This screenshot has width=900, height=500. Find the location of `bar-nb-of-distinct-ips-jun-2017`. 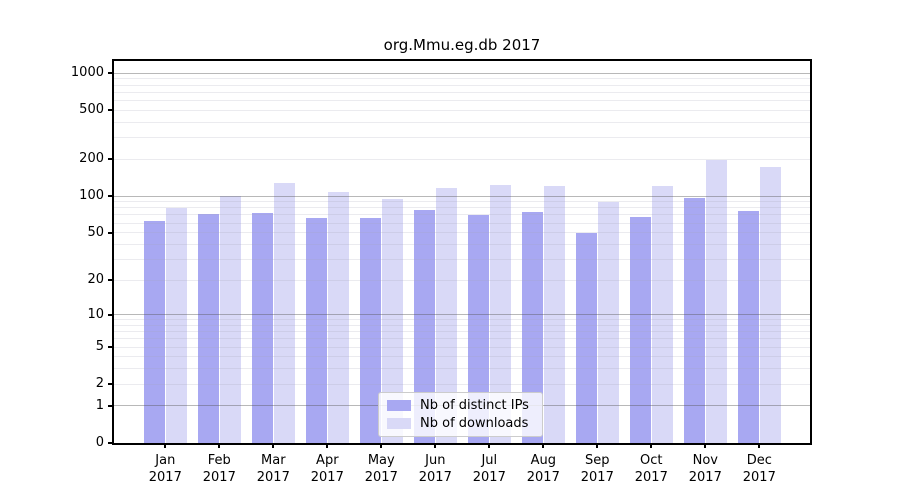

bar-nb-of-distinct-ips-jun-2017 is located at coordinates (424, 326).